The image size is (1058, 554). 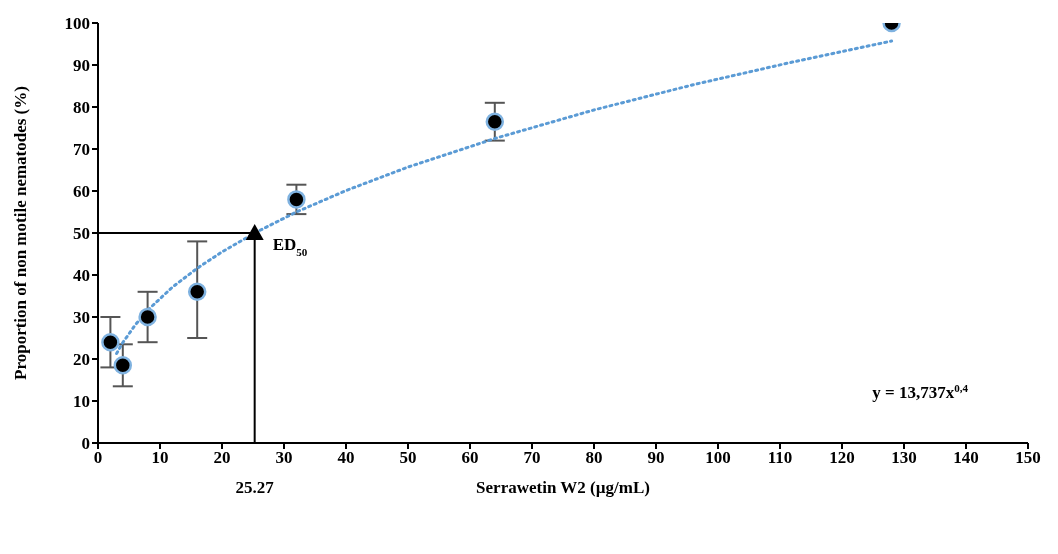 I want to click on y-tick-label: 10, so click(x=81, y=402).